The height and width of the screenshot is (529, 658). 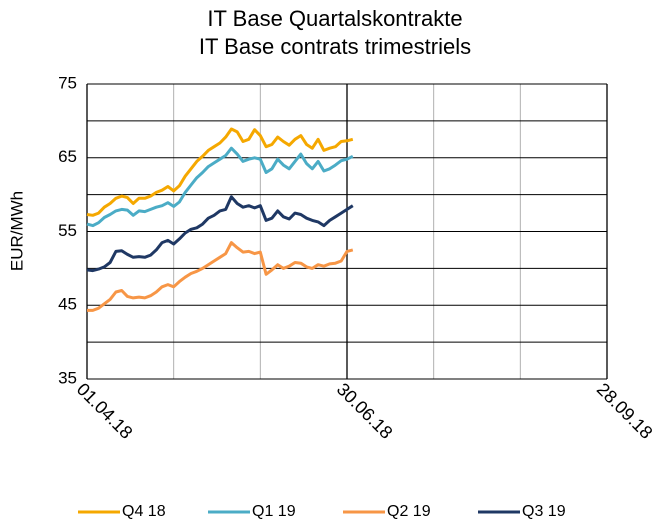 I want to click on y-axis-label: EUR/MWh, so click(x=16, y=231).